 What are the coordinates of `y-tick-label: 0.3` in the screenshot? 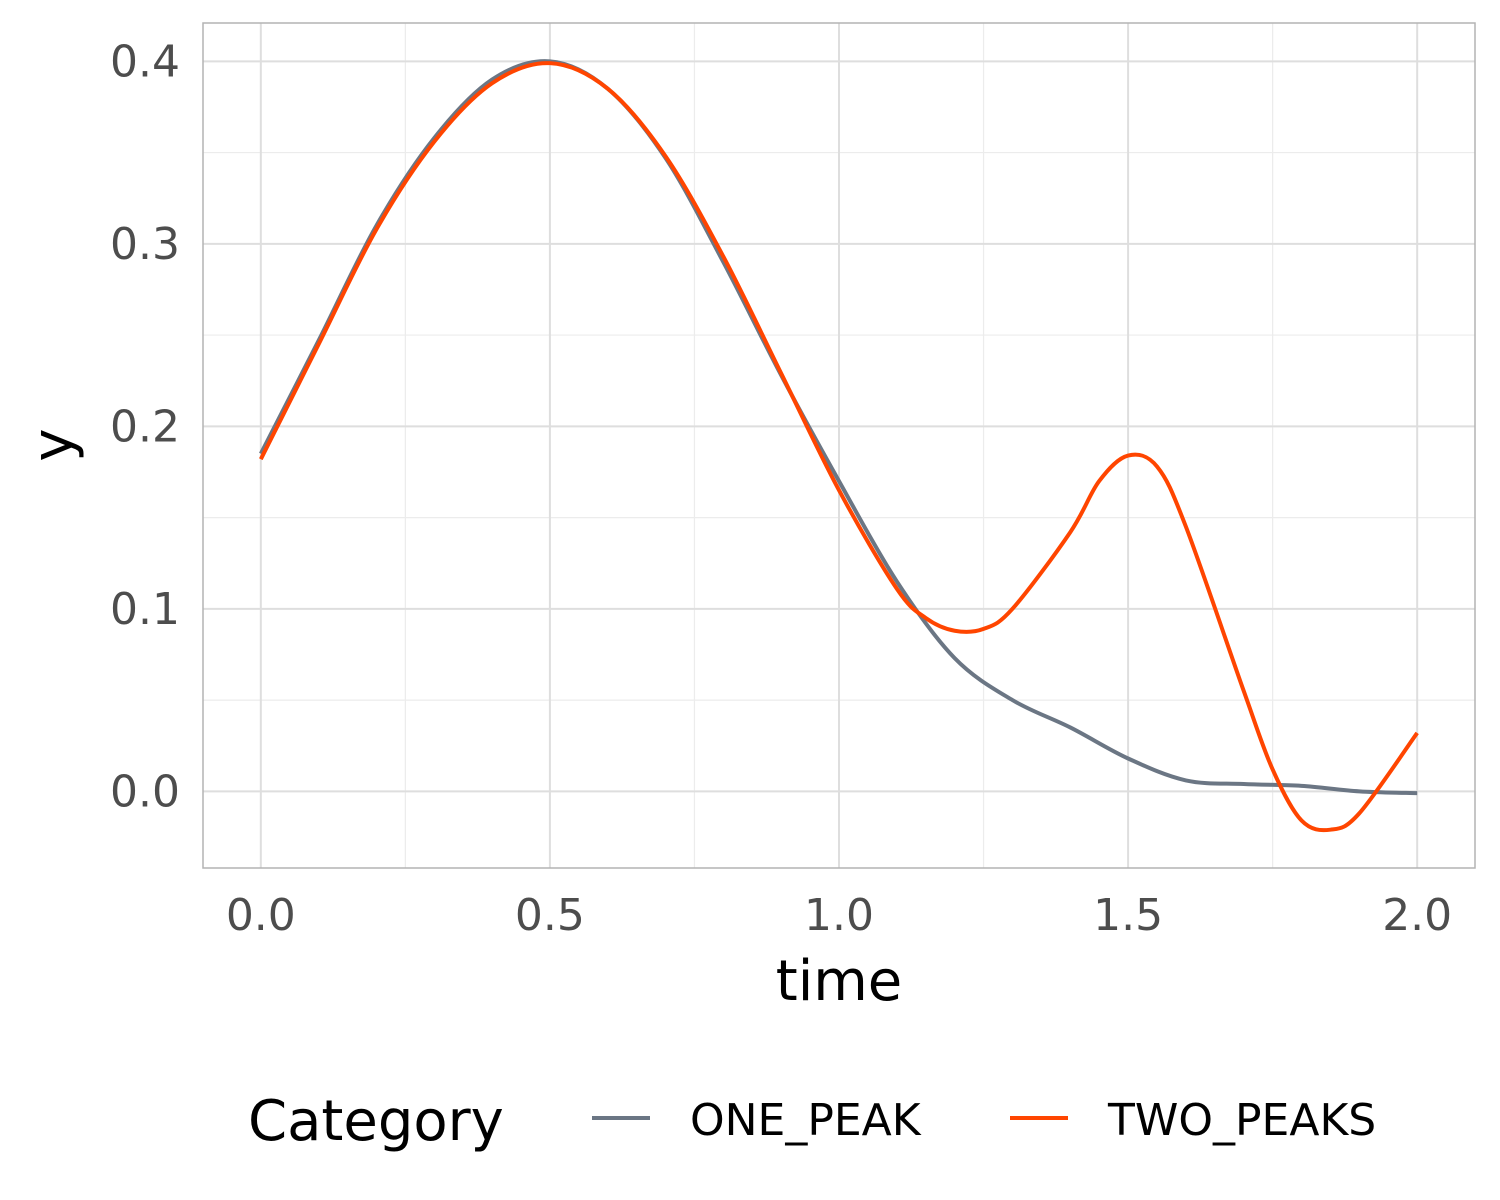 It's located at (145, 244).